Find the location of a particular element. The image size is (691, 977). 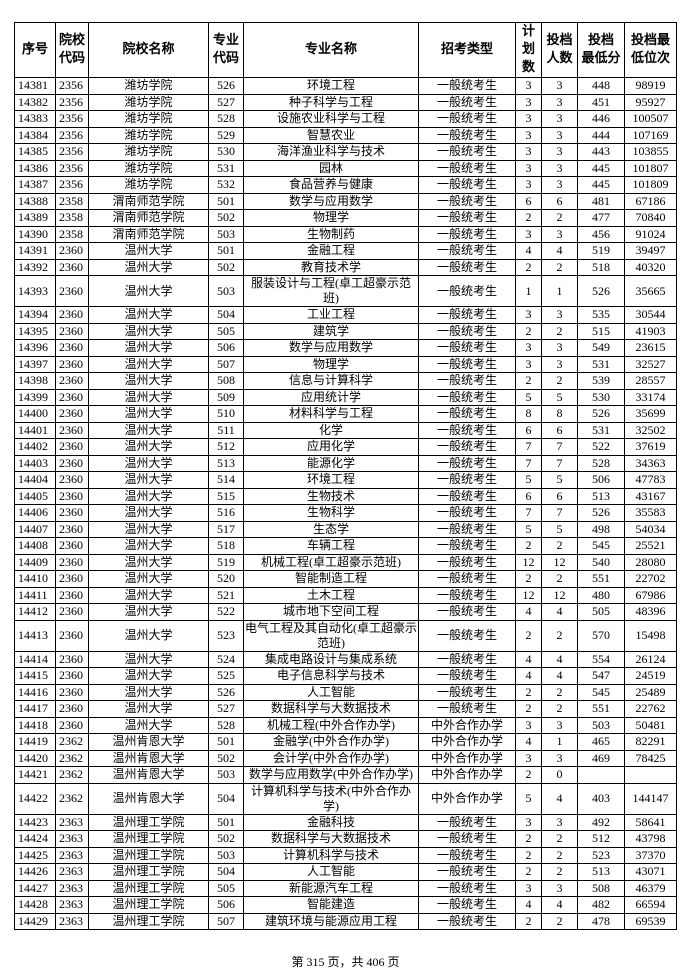

table-cell: 456 is located at coordinates (601, 234).